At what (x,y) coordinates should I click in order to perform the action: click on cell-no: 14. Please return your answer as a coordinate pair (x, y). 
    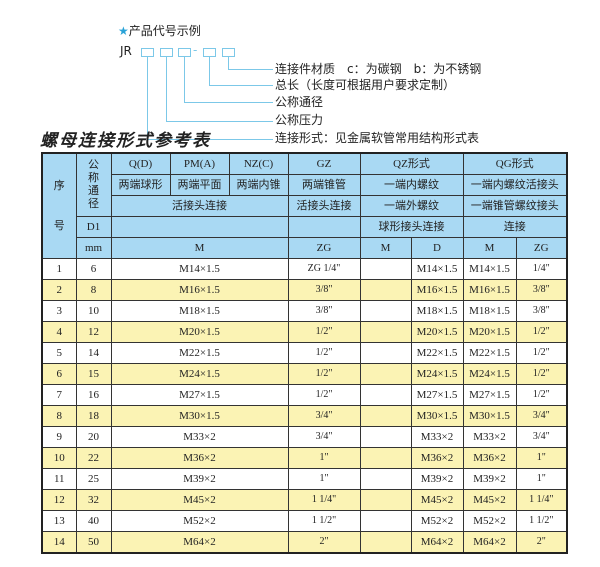
    Looking at the image, I should click on (59, 542).